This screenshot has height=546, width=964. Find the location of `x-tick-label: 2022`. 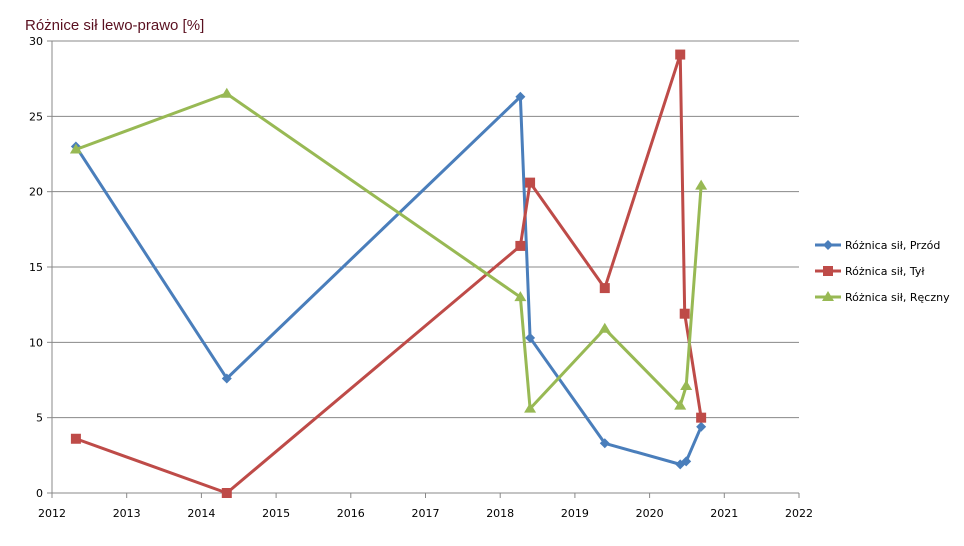

x-tick-label: 2022 is located at coordinates (799, 513).